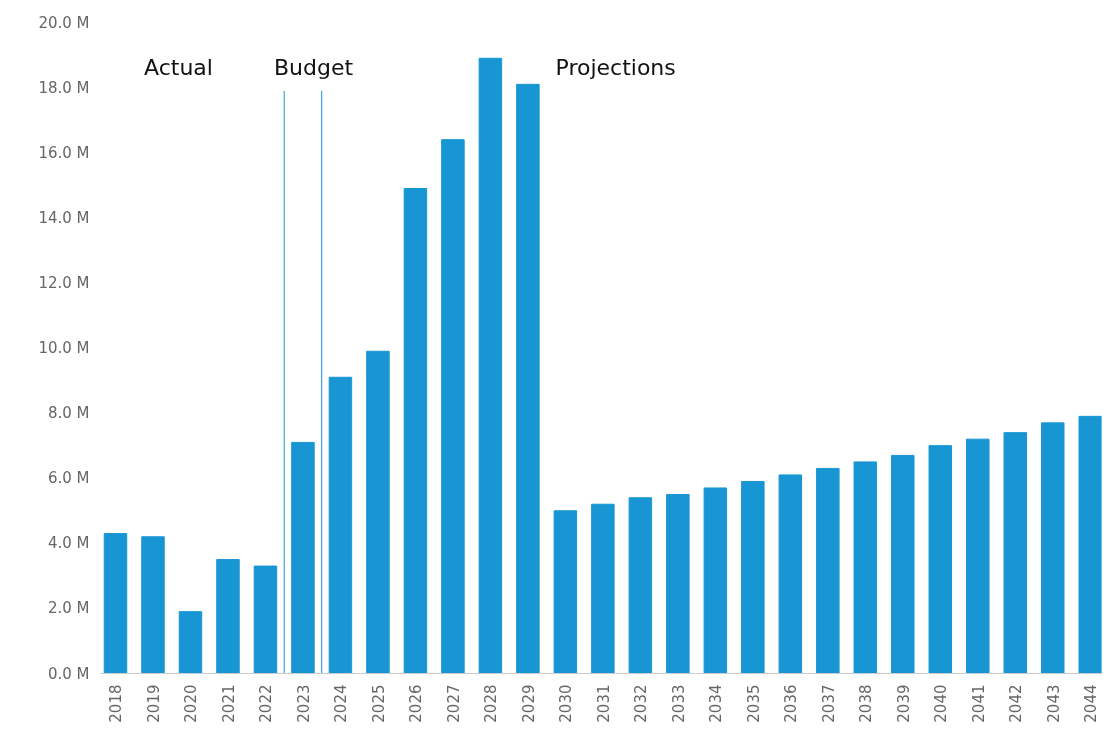 This screenshot has width=1103, height=746. What do you see at coordinates (753, 703) in the screenshot?
I see `x-tick-label: 2035` at bounding box center [753, 703].